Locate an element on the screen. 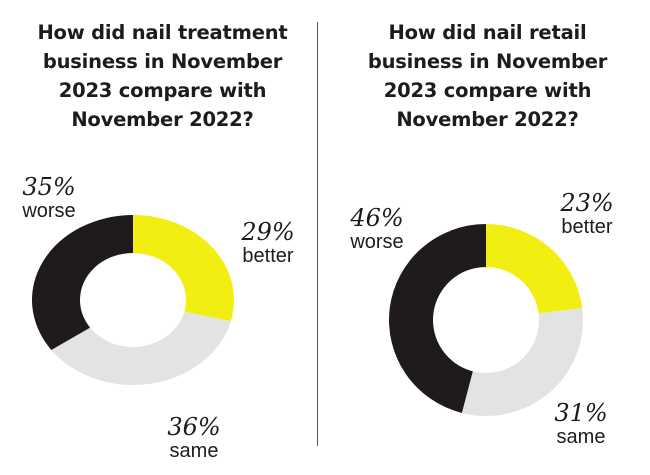 This screenshot has height=475, width=650. donut-chart-nail-treatment is located at coordinates (133, 300).